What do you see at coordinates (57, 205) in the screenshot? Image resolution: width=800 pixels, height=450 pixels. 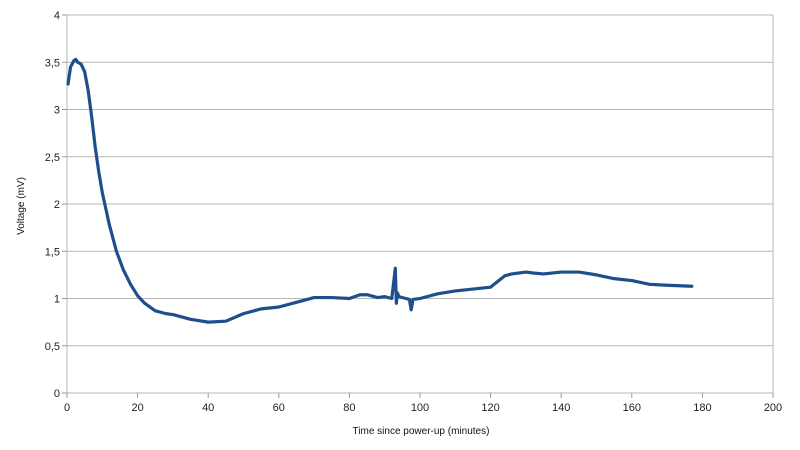 I see `y-tick-label-4: 2` at bounding box center [57, 205].